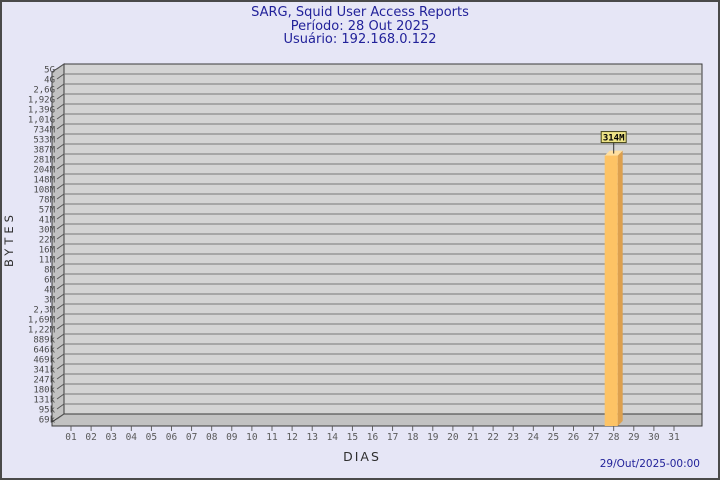 The width and height of the screenshot is (720, 480). I want to click on x-tick-label: 03, so click(110, 437).